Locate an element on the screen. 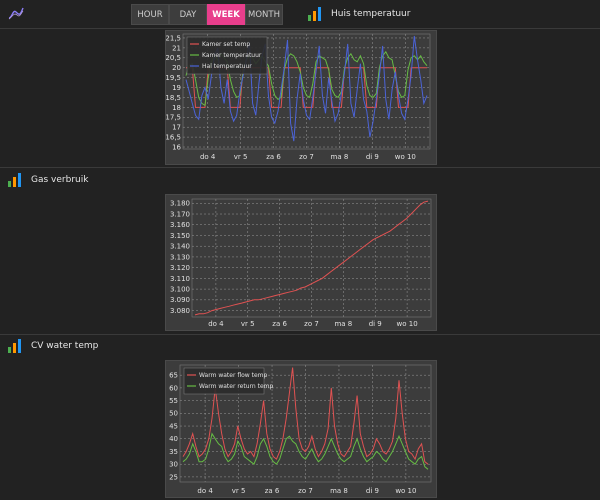  y-tick-label: 20 is located at coordinates (176, 68).